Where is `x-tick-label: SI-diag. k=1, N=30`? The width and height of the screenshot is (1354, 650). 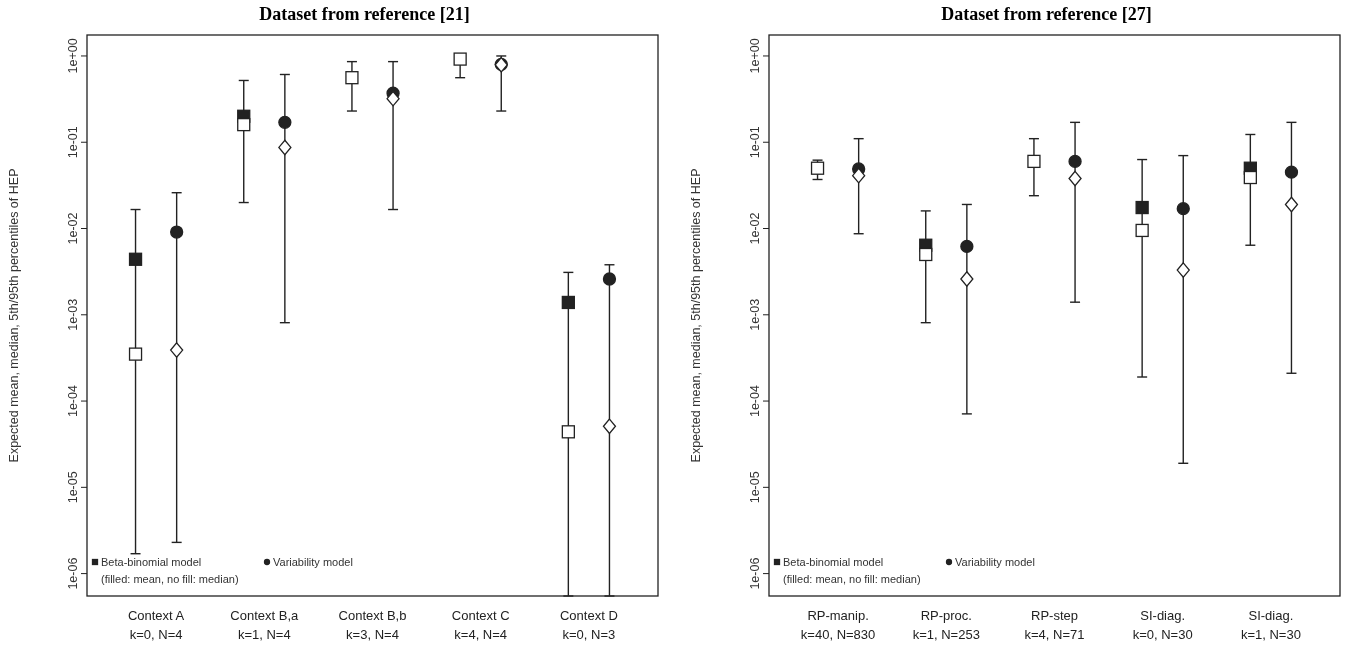 x-tick-label: SI-diag. k=1, N=30 is located at coordinates (1270, 625).